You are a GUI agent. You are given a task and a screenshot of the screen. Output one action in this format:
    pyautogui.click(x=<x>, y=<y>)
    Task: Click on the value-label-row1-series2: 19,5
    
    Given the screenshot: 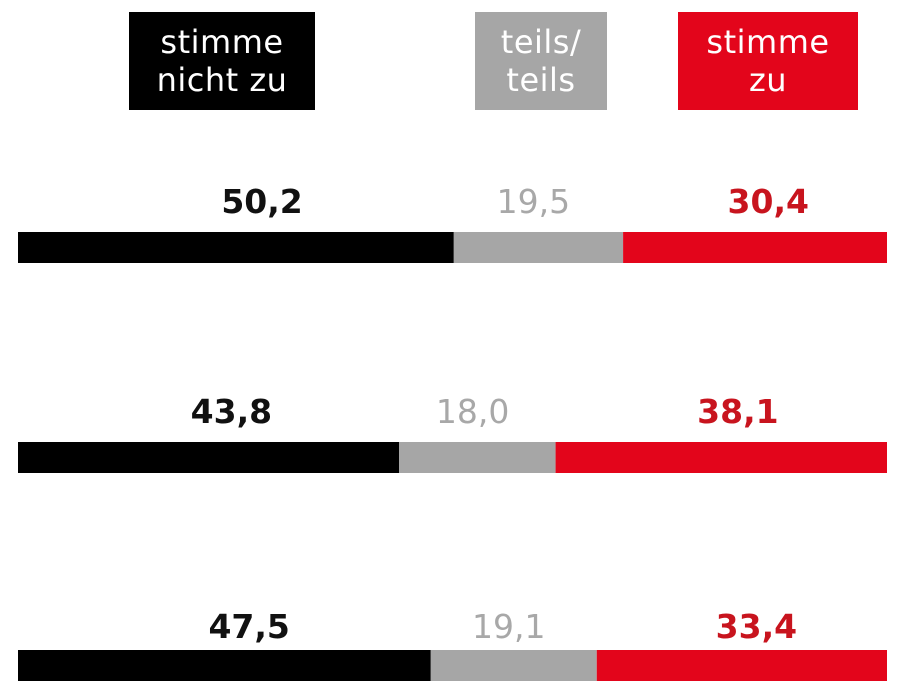 What is the action you would take?
    pyautogui.click(x=533, y=201)
    